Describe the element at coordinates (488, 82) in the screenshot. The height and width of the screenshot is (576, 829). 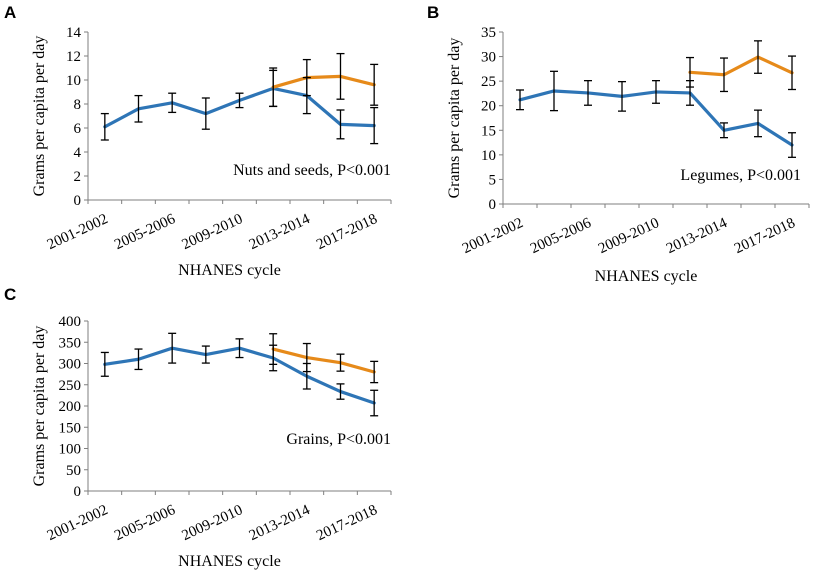
I see `y-tick-label: 25` at that location.